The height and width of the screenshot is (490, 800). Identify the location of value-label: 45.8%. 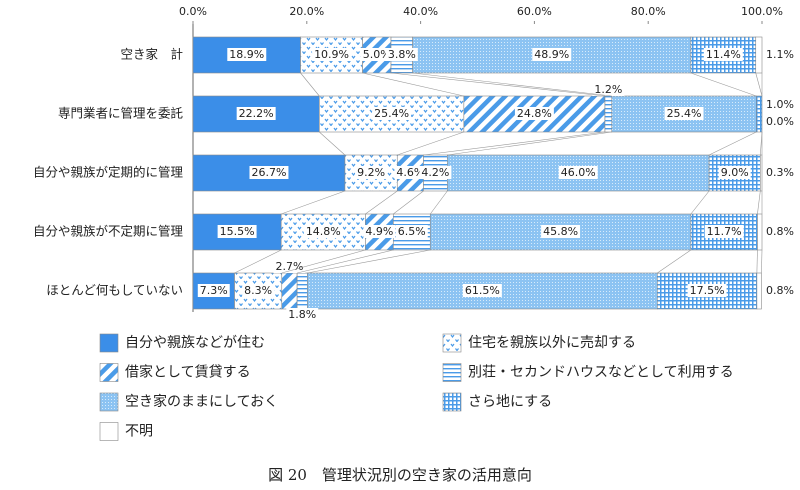
(560, 231).